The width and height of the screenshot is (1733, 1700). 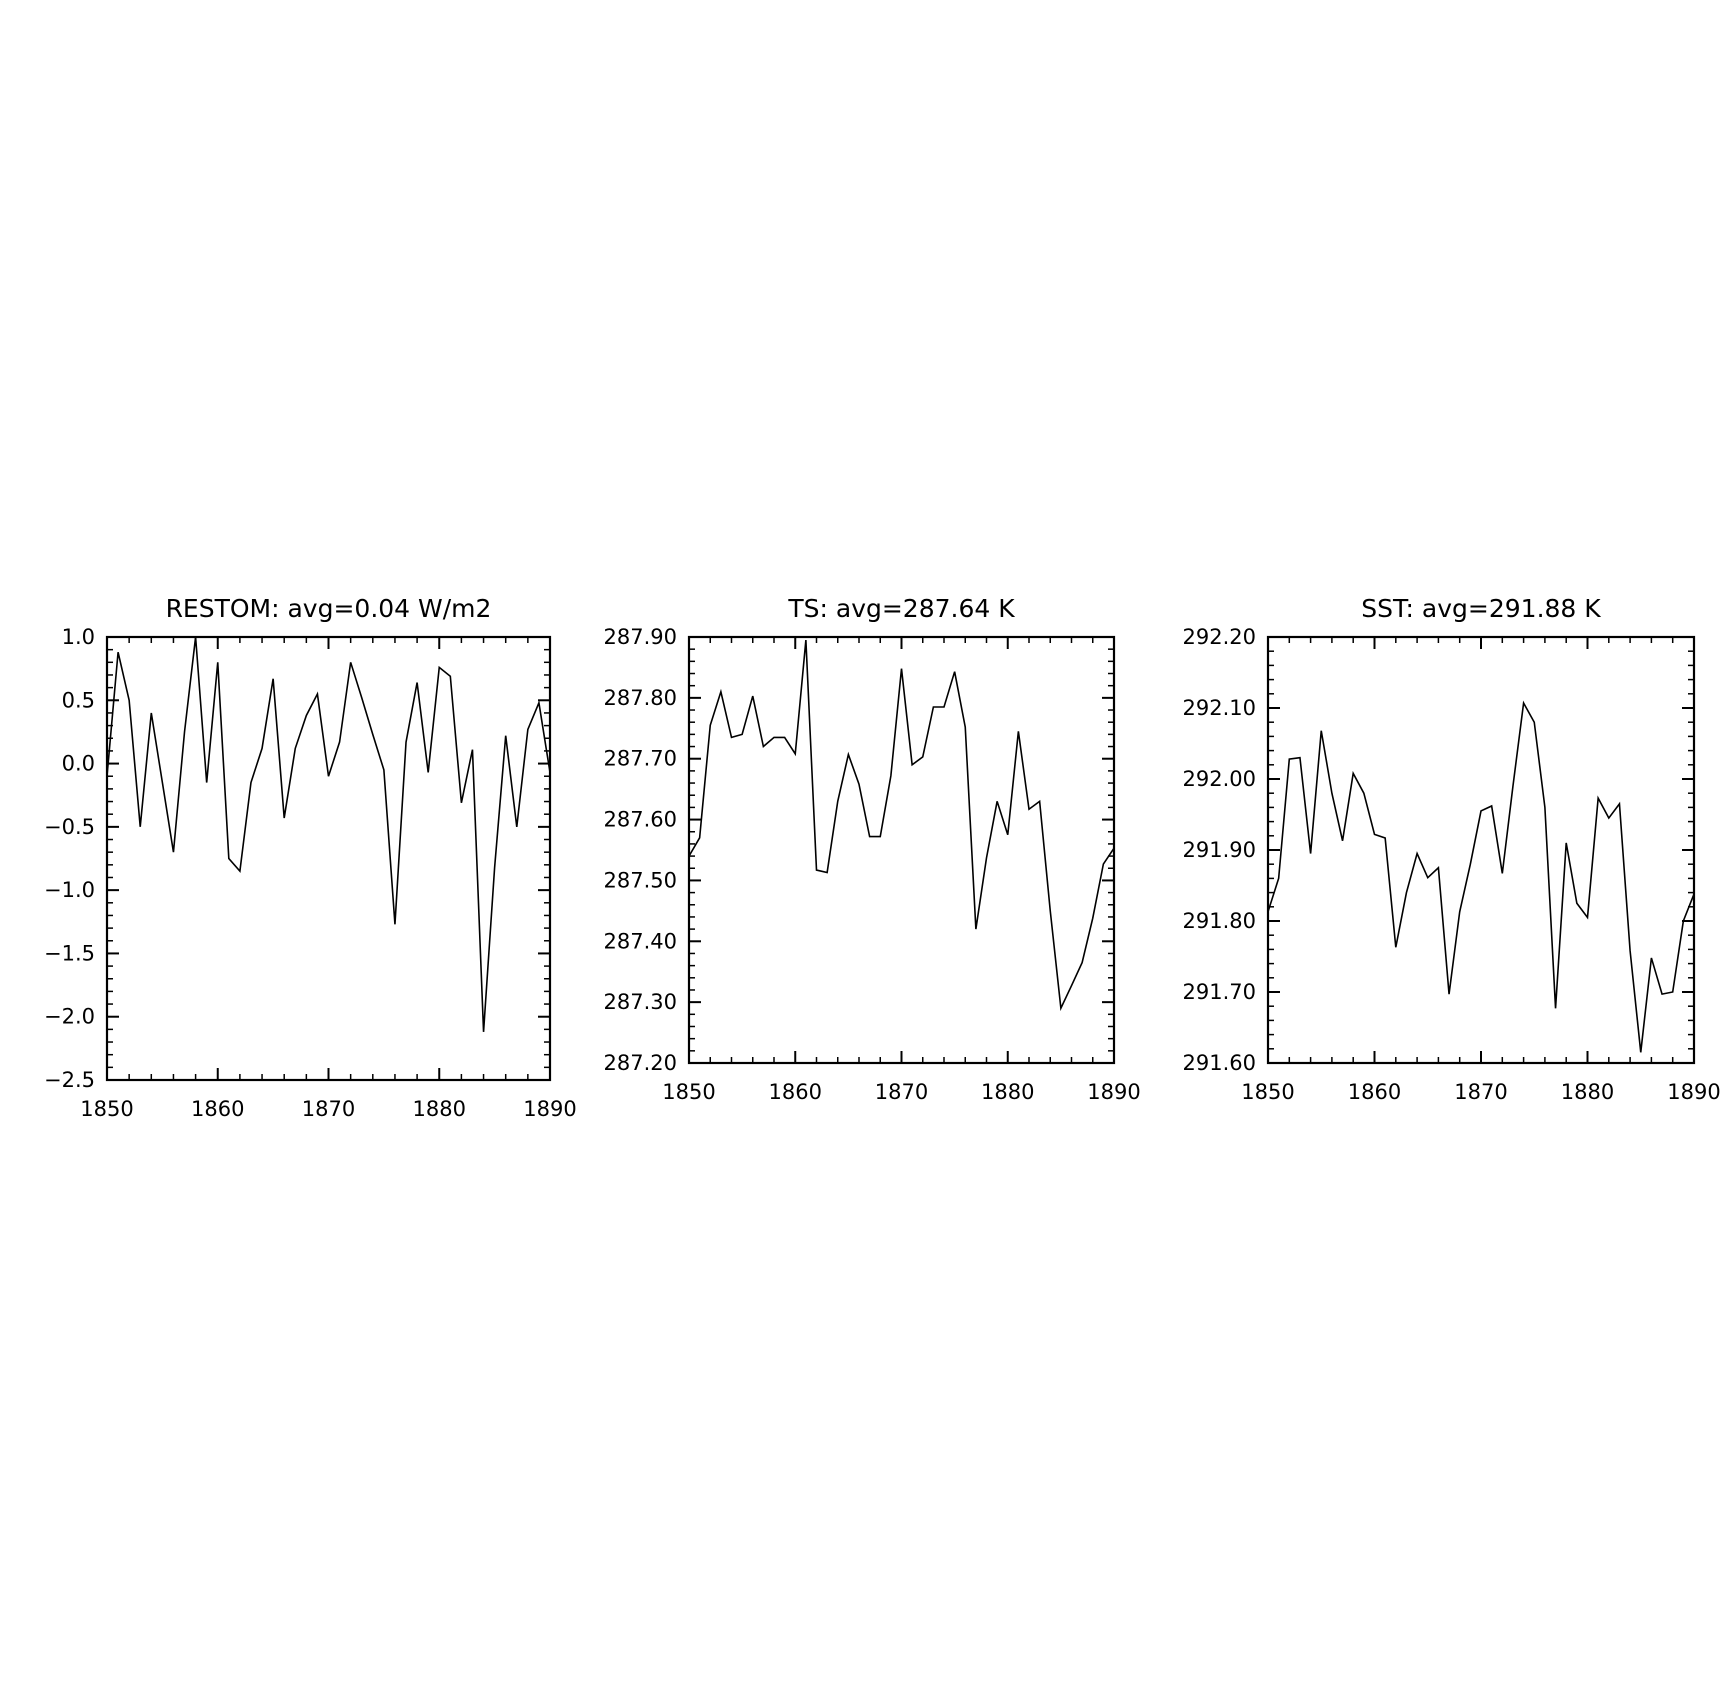 I want to click on chart-title: SST: avg=291.88 K, so click(x=1481, y=608).